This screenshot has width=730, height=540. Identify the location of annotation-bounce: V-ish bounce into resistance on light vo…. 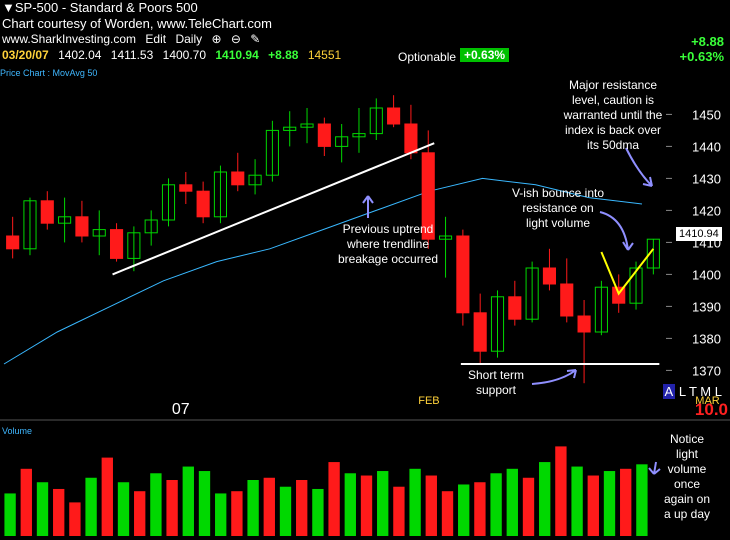
(558, 208).